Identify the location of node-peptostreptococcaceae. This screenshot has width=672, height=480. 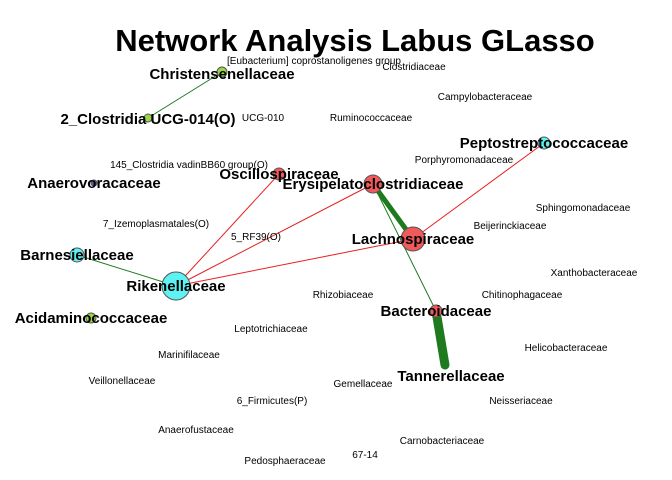
(544, 143).